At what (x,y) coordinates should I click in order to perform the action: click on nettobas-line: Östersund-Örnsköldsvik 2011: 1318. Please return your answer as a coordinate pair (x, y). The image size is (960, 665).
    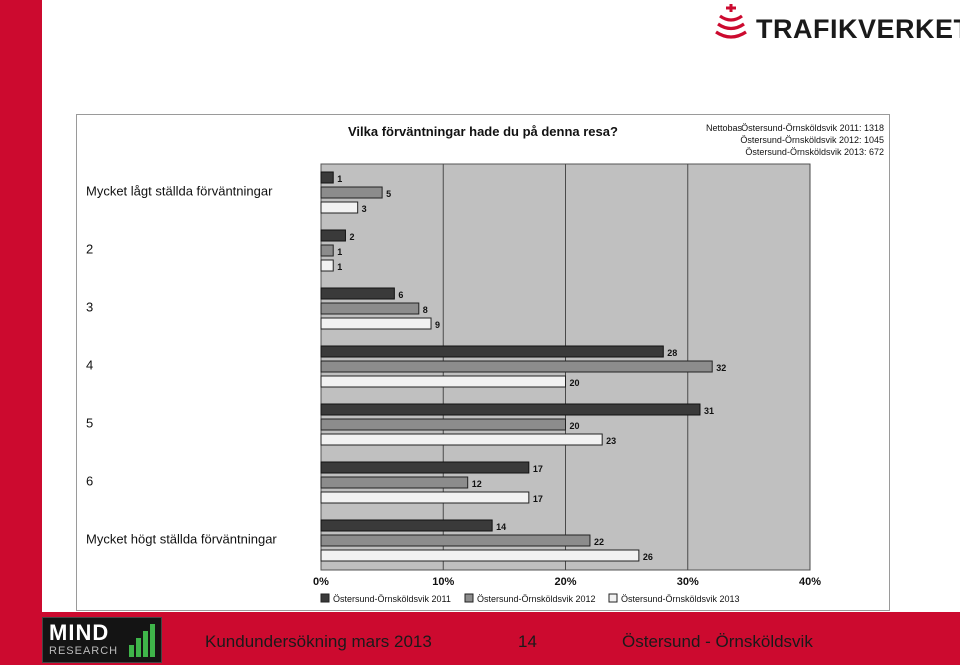
    Looking at the image, I should click on (812, 128).